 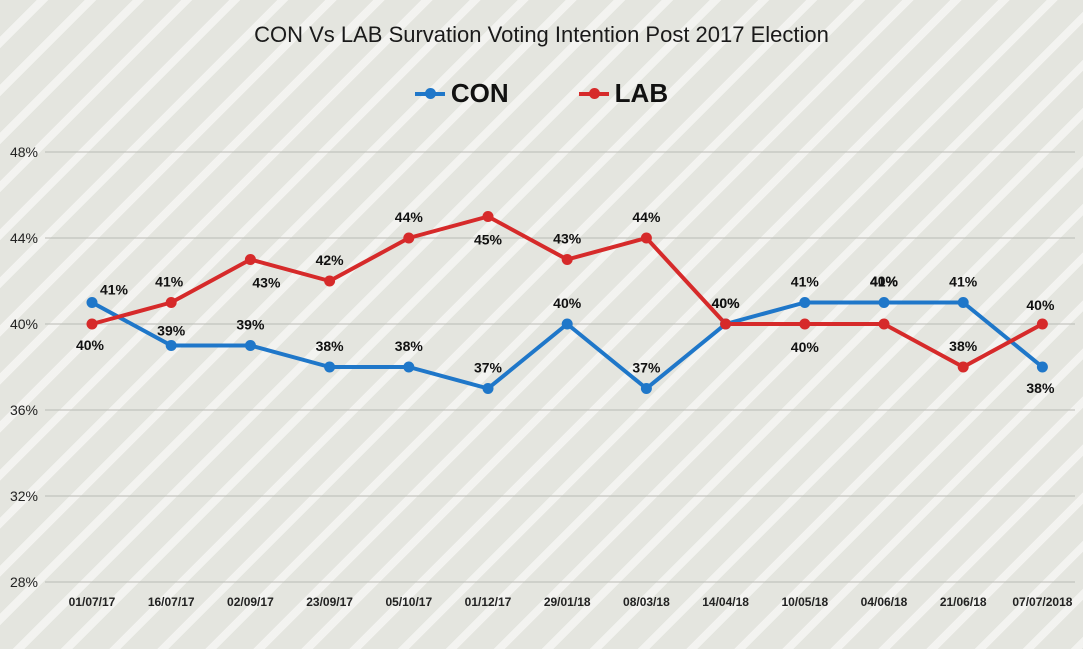 I want to click on x-tick-label: 04/06/18, so click(x=884, y=602).